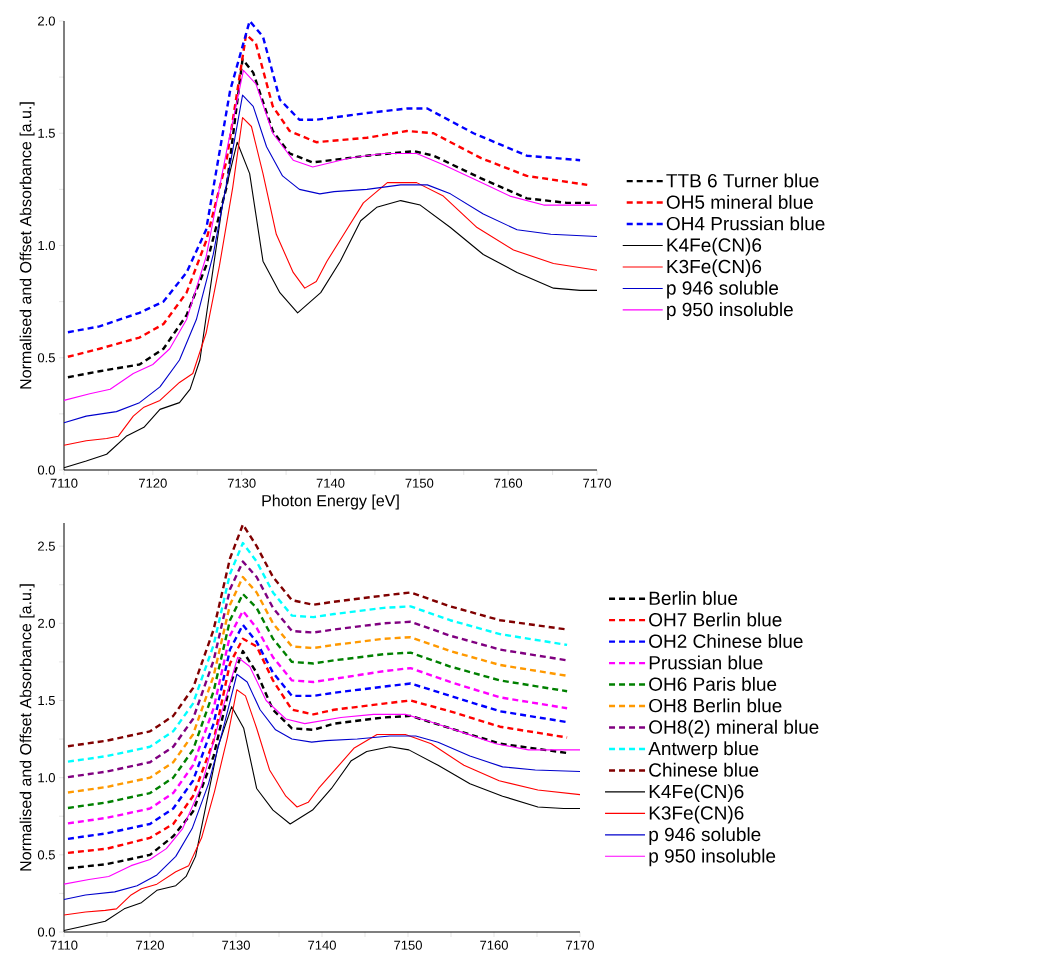 The image size is (1048, 960). Describe the element at coordinates (330, 502) in the screenshot. I see `x-axis-title: Photon Energy [eV]` at that location.